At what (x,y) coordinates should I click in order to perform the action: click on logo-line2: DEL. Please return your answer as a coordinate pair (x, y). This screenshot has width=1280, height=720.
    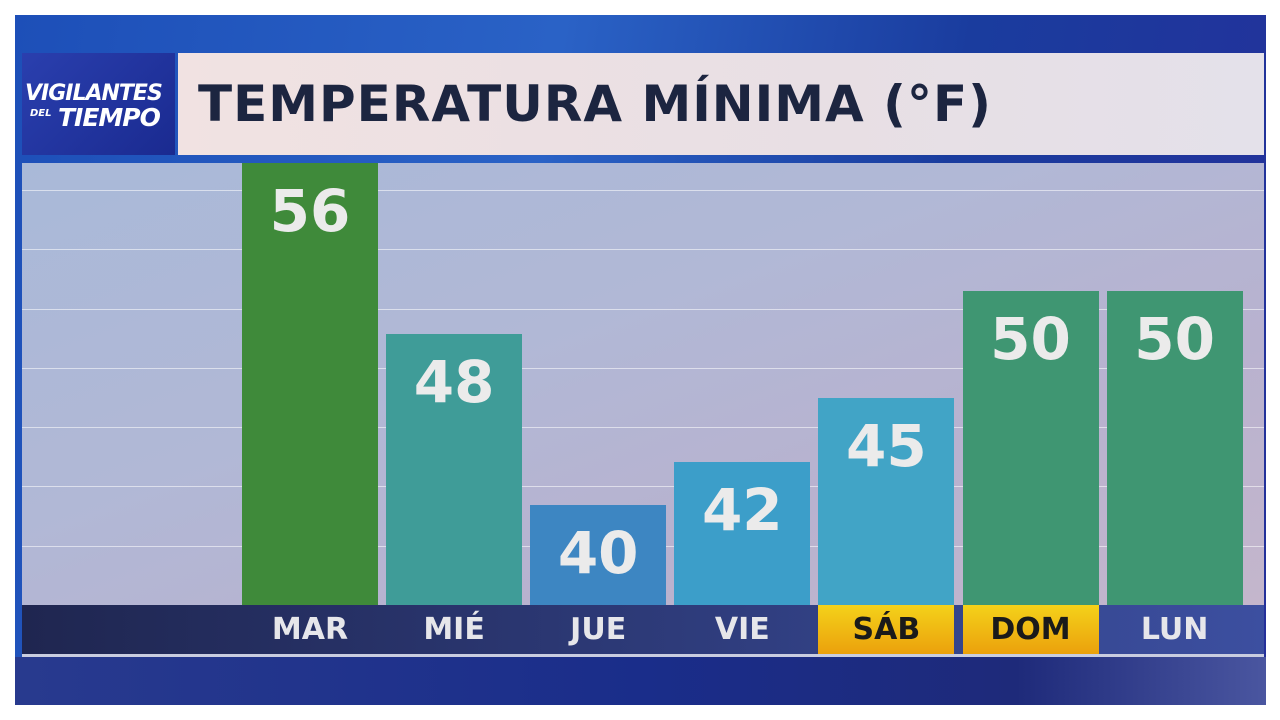
    Looking at the image, I should click on (41, 113).